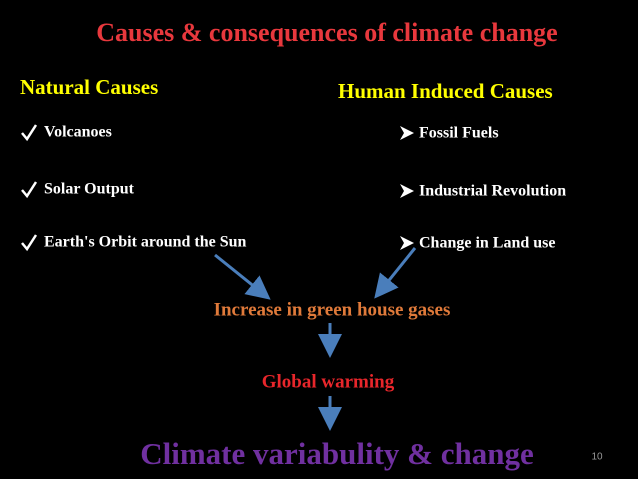 The width and height of the screenshot is (638, 479). I want to click on human-item: Industrial Revolution, so click(492, 191).